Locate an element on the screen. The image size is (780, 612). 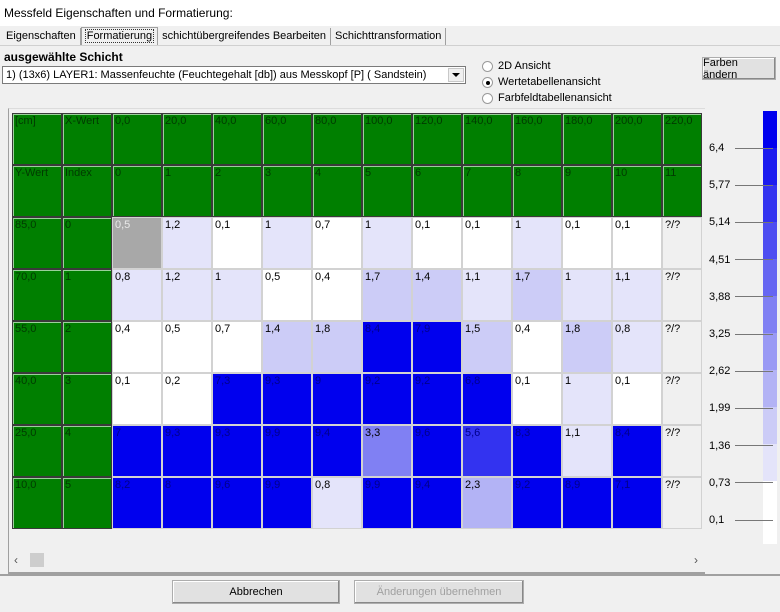
value-cell: 8,9 is located at coordinates (587, 503).